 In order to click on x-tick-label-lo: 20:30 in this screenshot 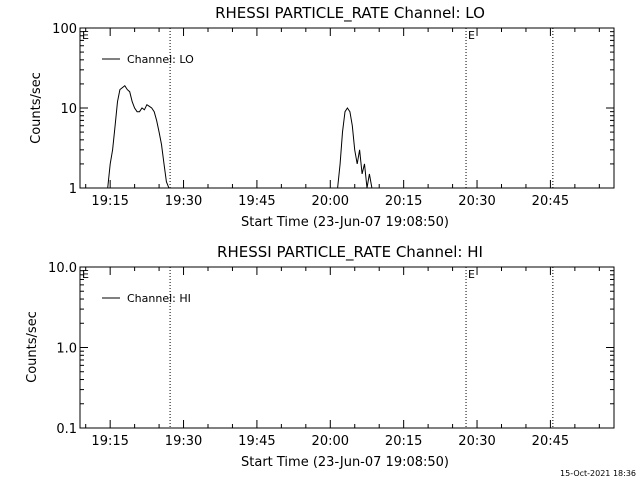, I will do `click(476, 201)`.